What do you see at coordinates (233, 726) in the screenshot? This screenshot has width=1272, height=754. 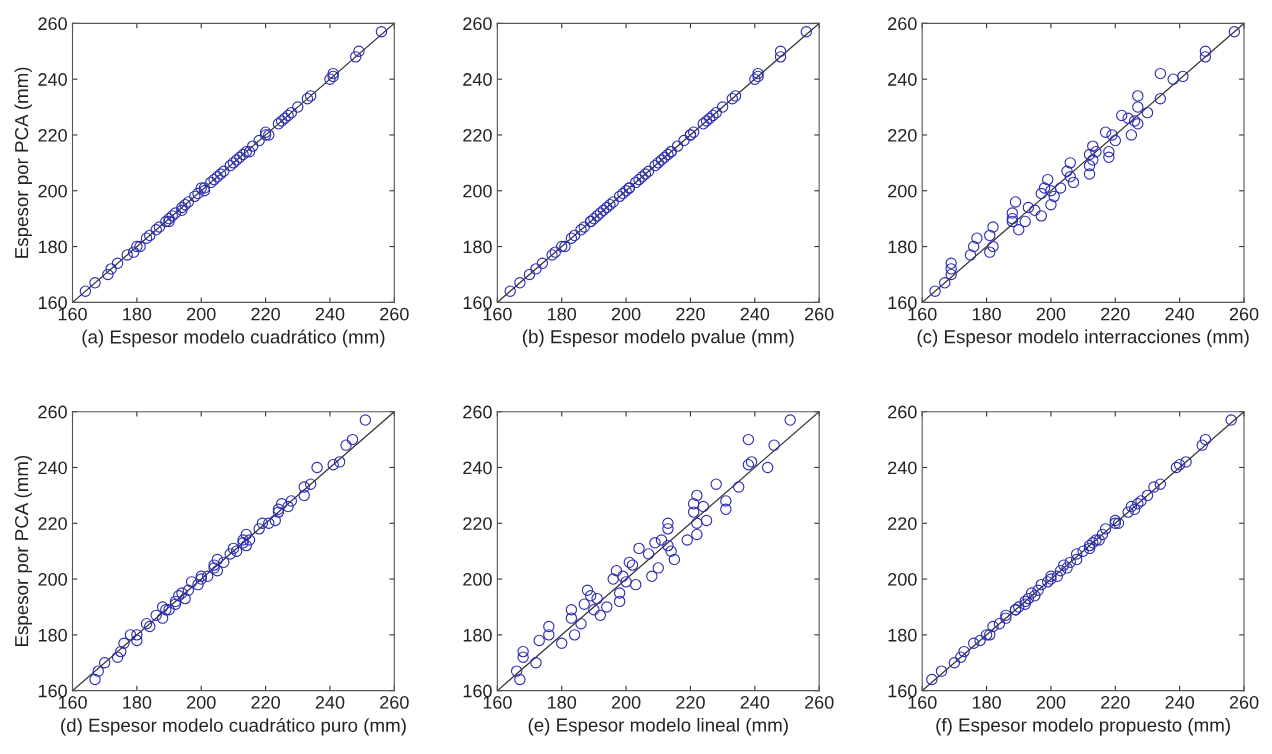 I see `x-axis-title: (d) Espesor modelo cuadrático puro (mm)` at bounding box center [233, 726].